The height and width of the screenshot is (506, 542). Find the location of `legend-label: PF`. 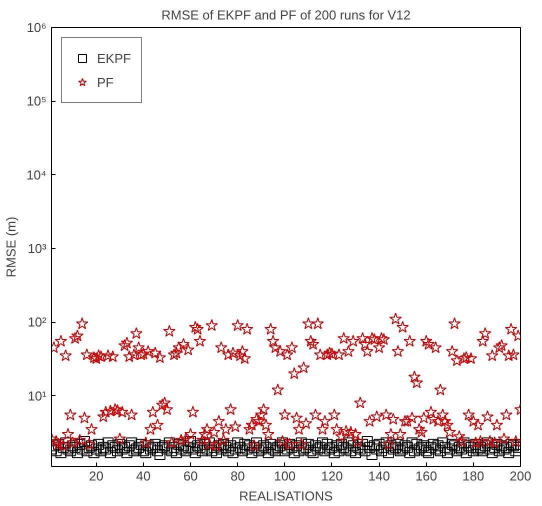

legend-label: PF is located at coordinates (106, 82).